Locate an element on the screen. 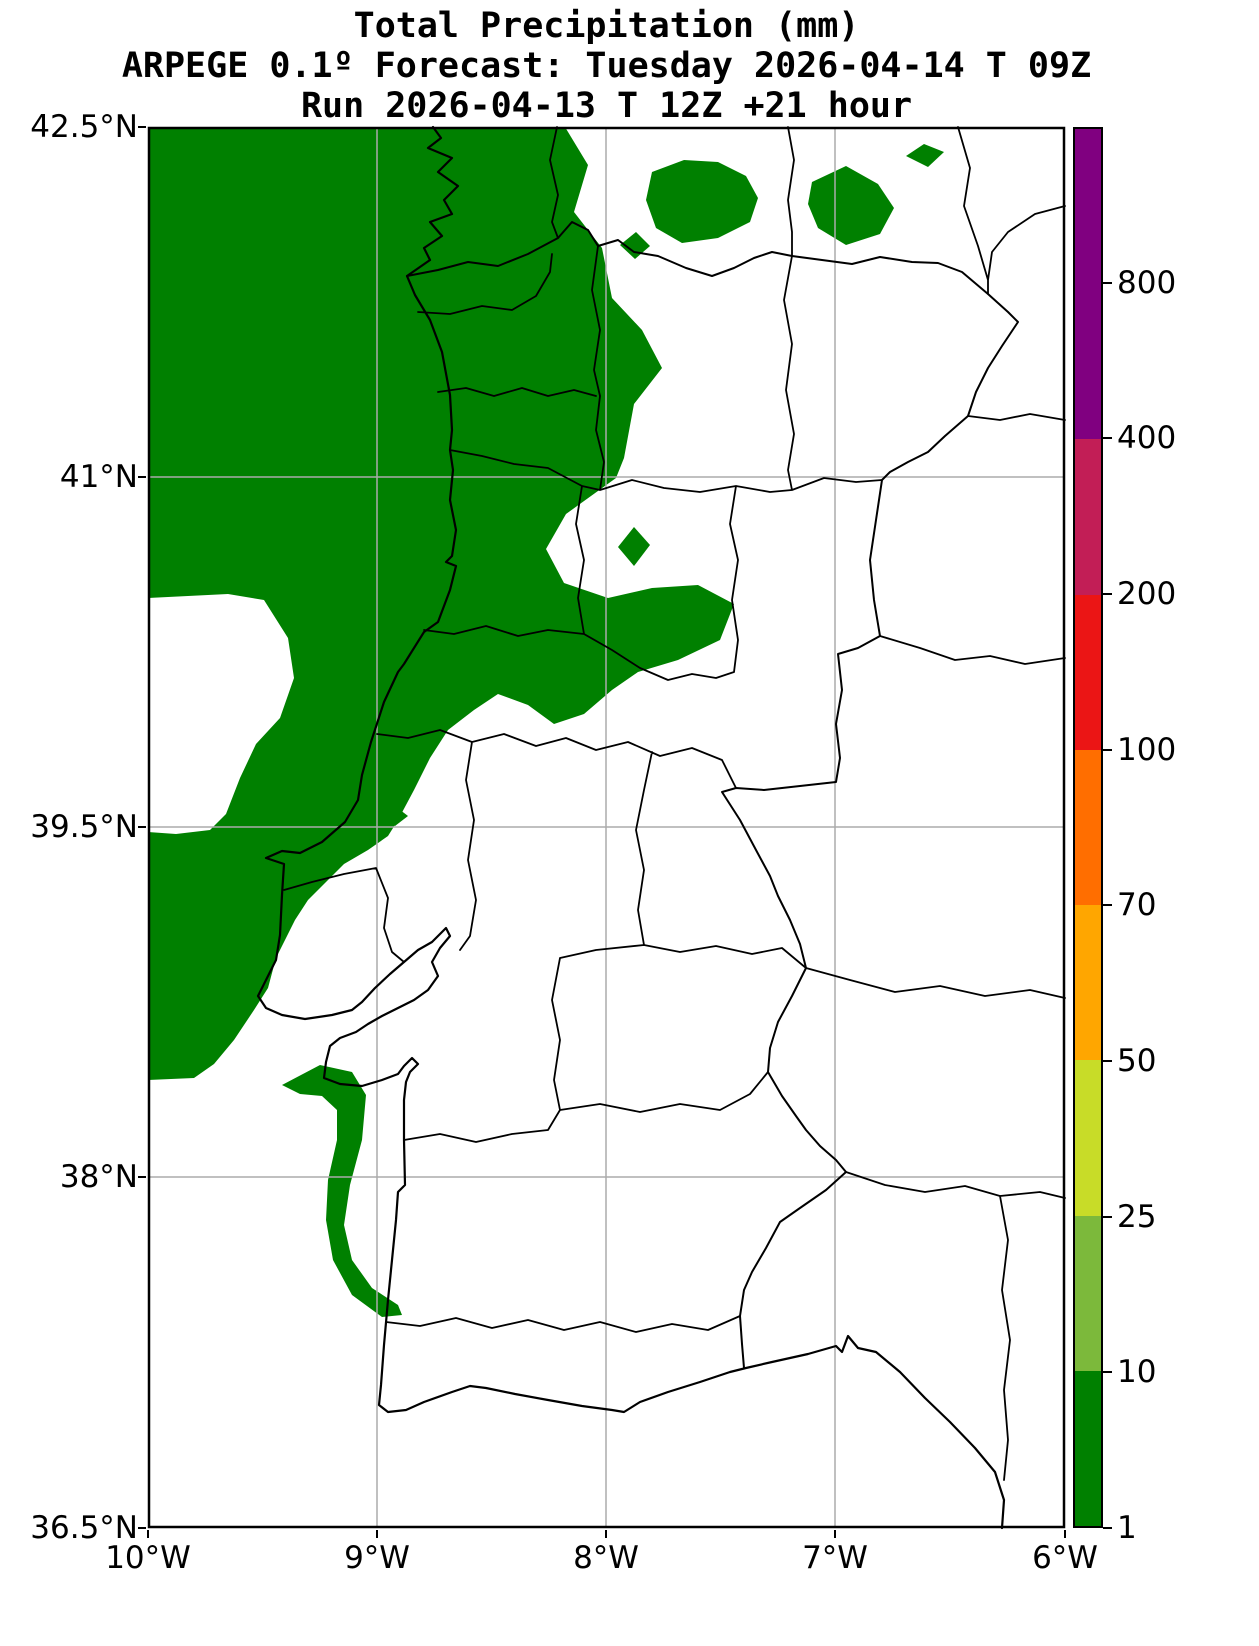  precip-region-blob-top-right is located at coordinates (925, 155).